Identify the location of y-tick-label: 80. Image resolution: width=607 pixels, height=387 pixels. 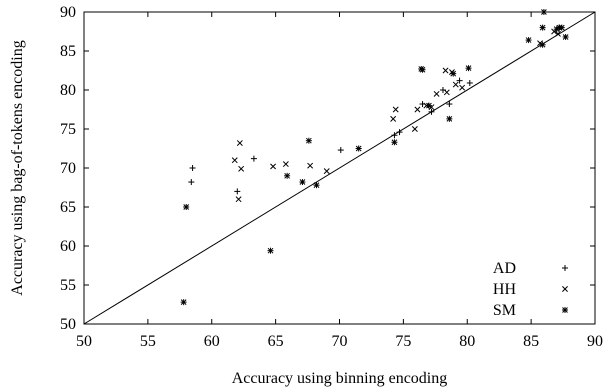
(68, 90).